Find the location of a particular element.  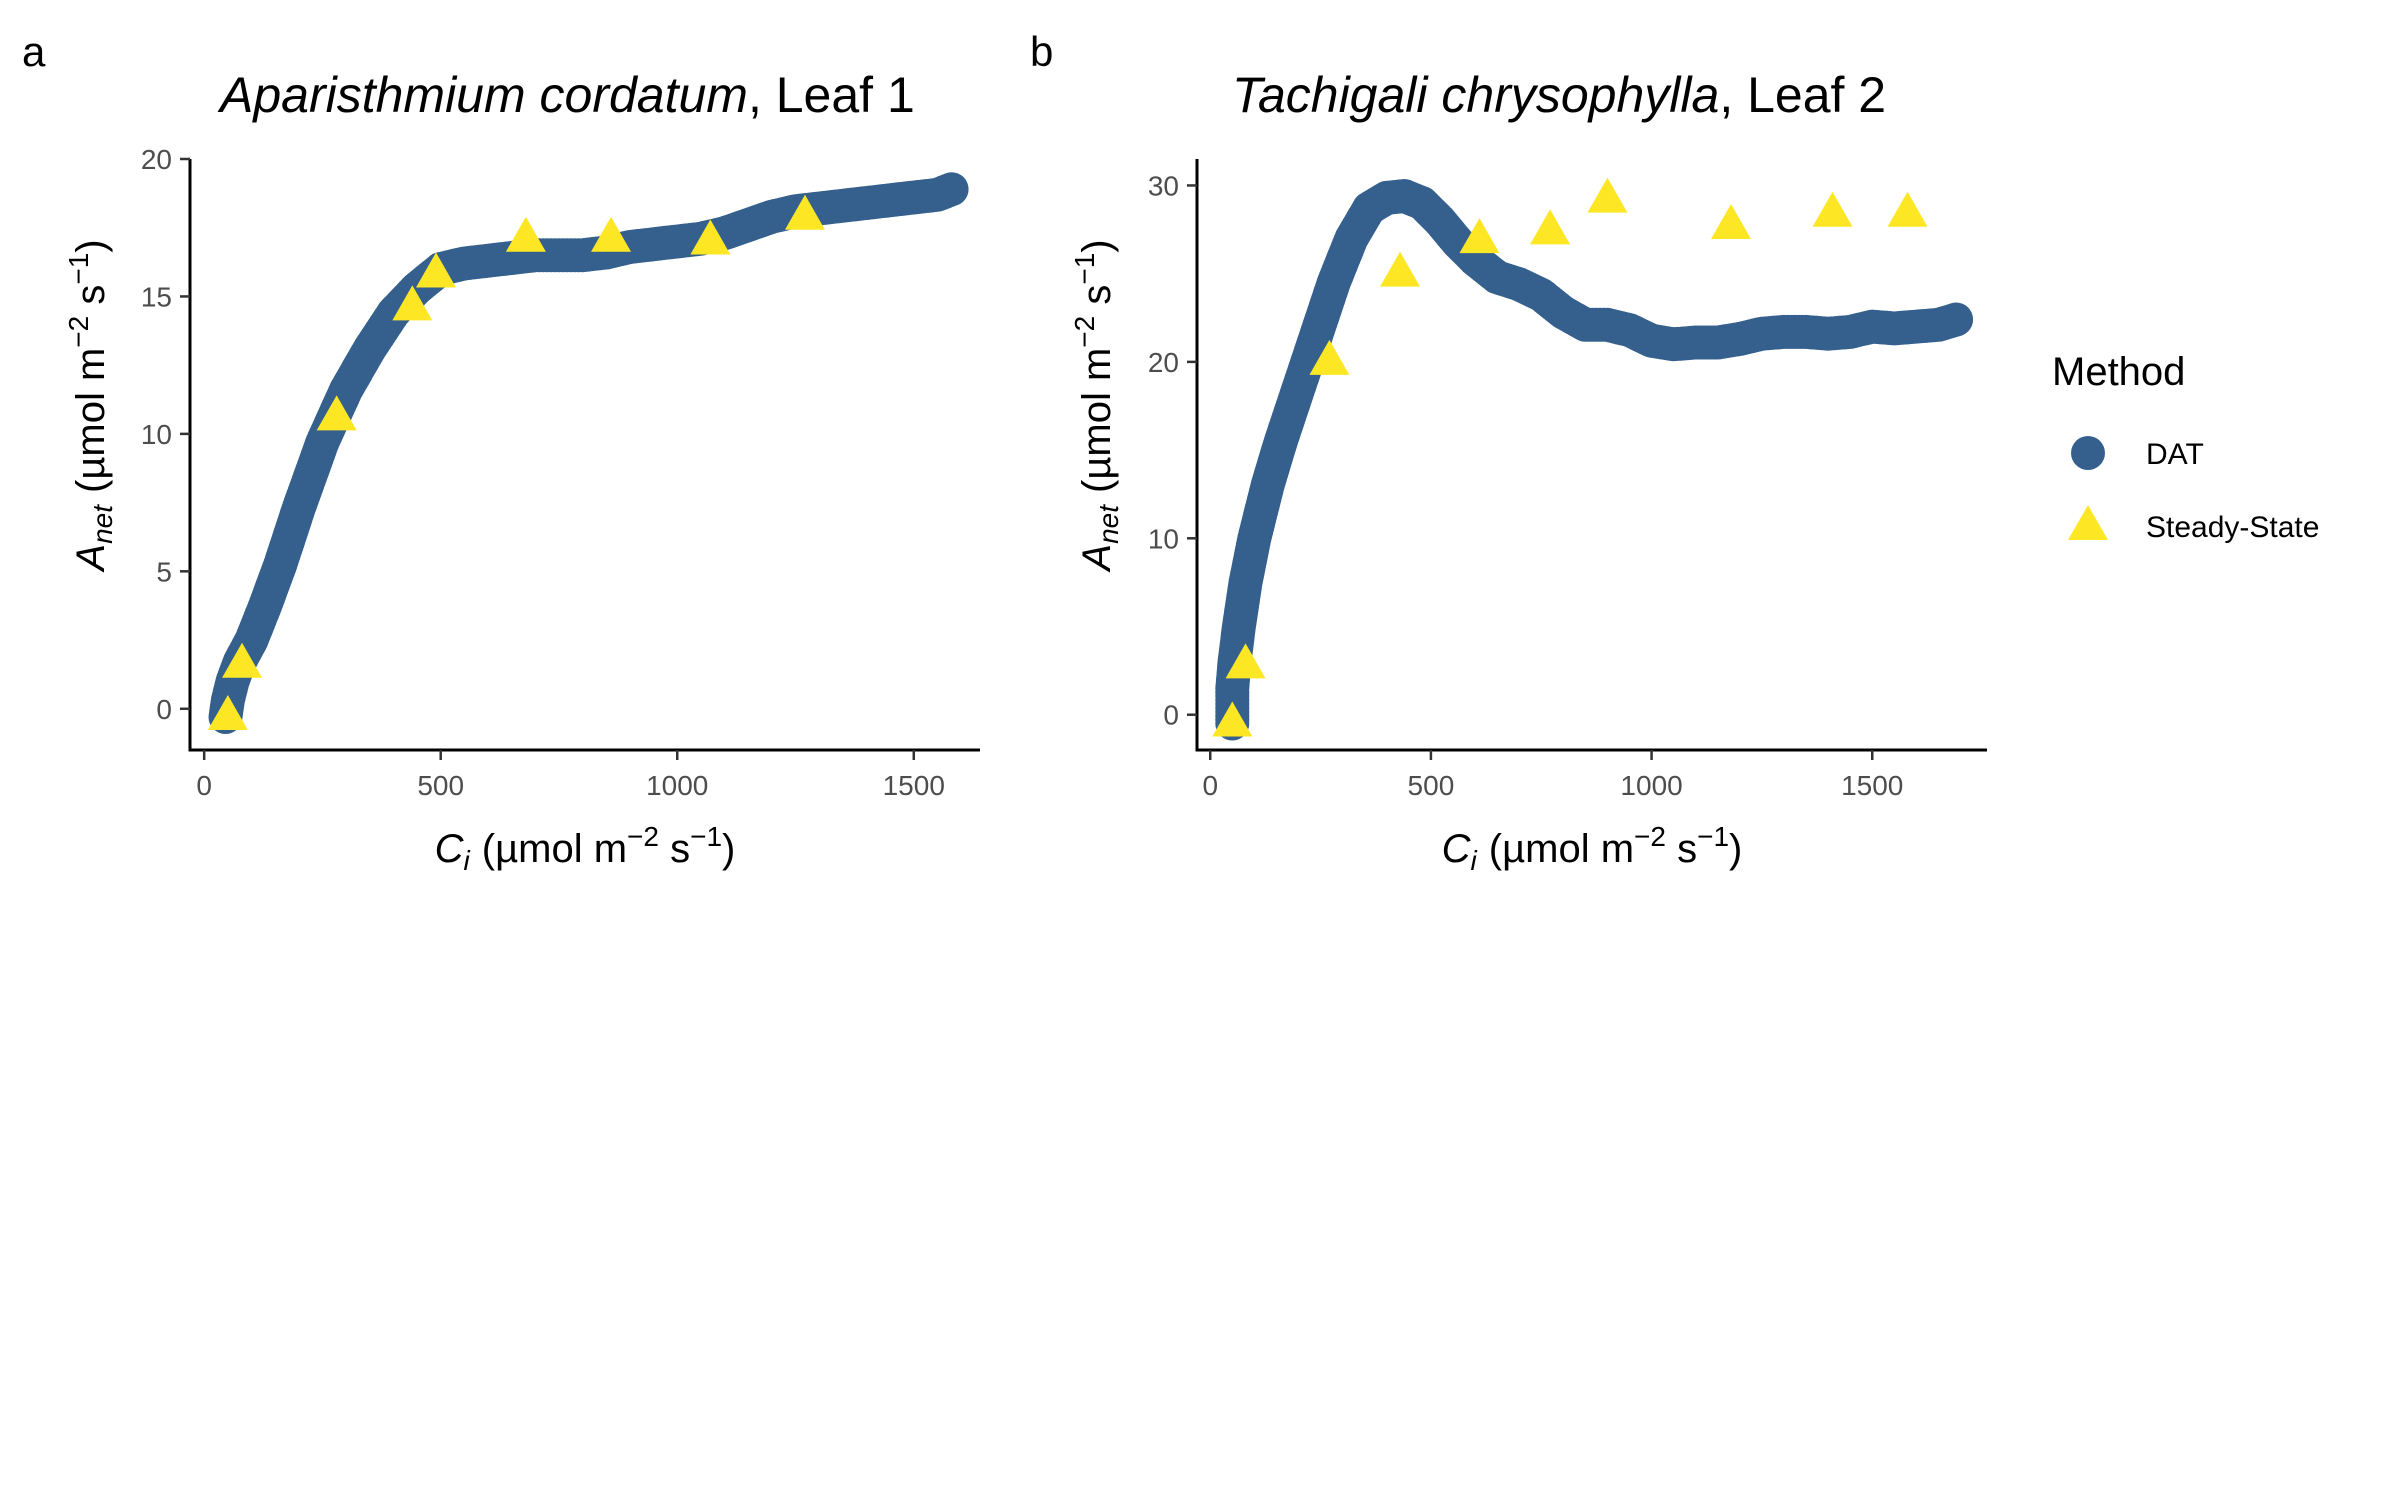

panel-a-x-ticks: 0 500 1000 1500 is located at coordinates (570, 775).